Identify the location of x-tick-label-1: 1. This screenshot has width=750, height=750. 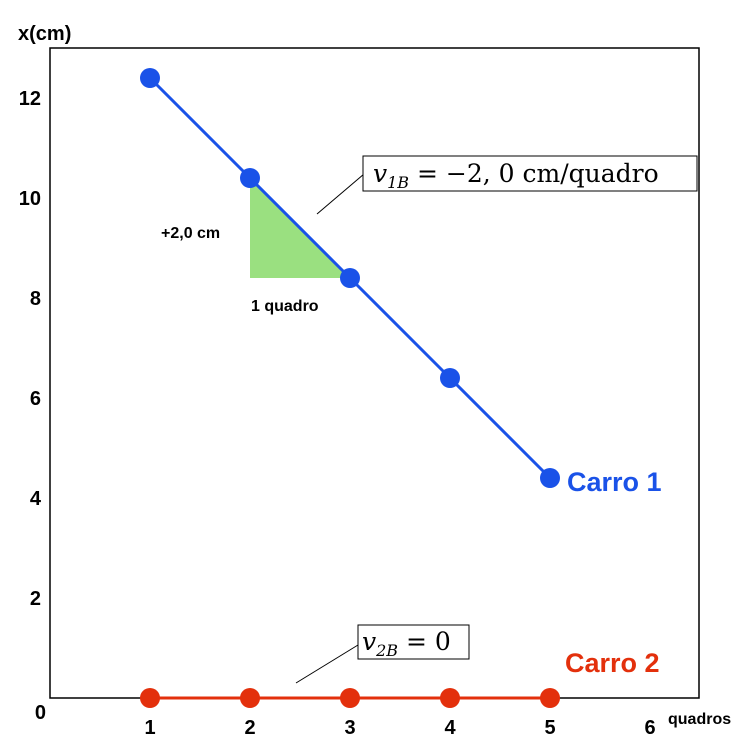
(149, 728).